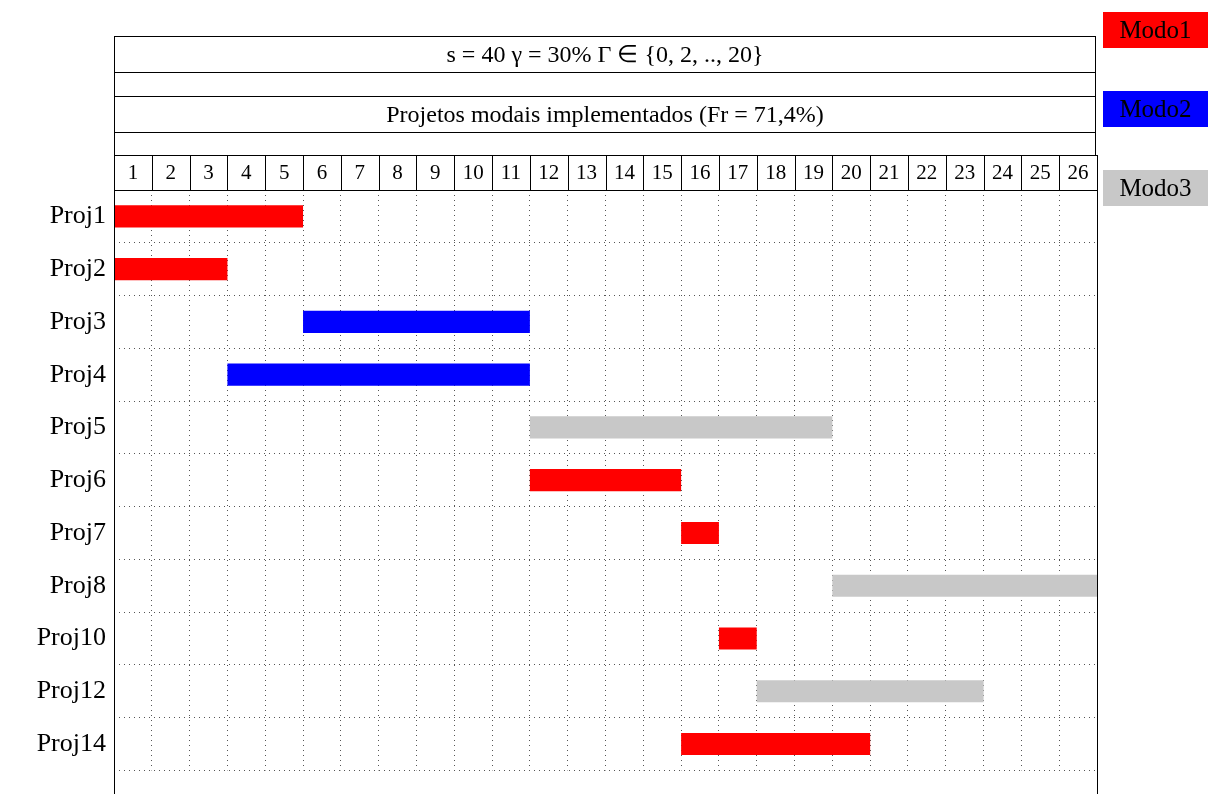  I want to click on y-tick-label: Proj2, so click(77, 267).